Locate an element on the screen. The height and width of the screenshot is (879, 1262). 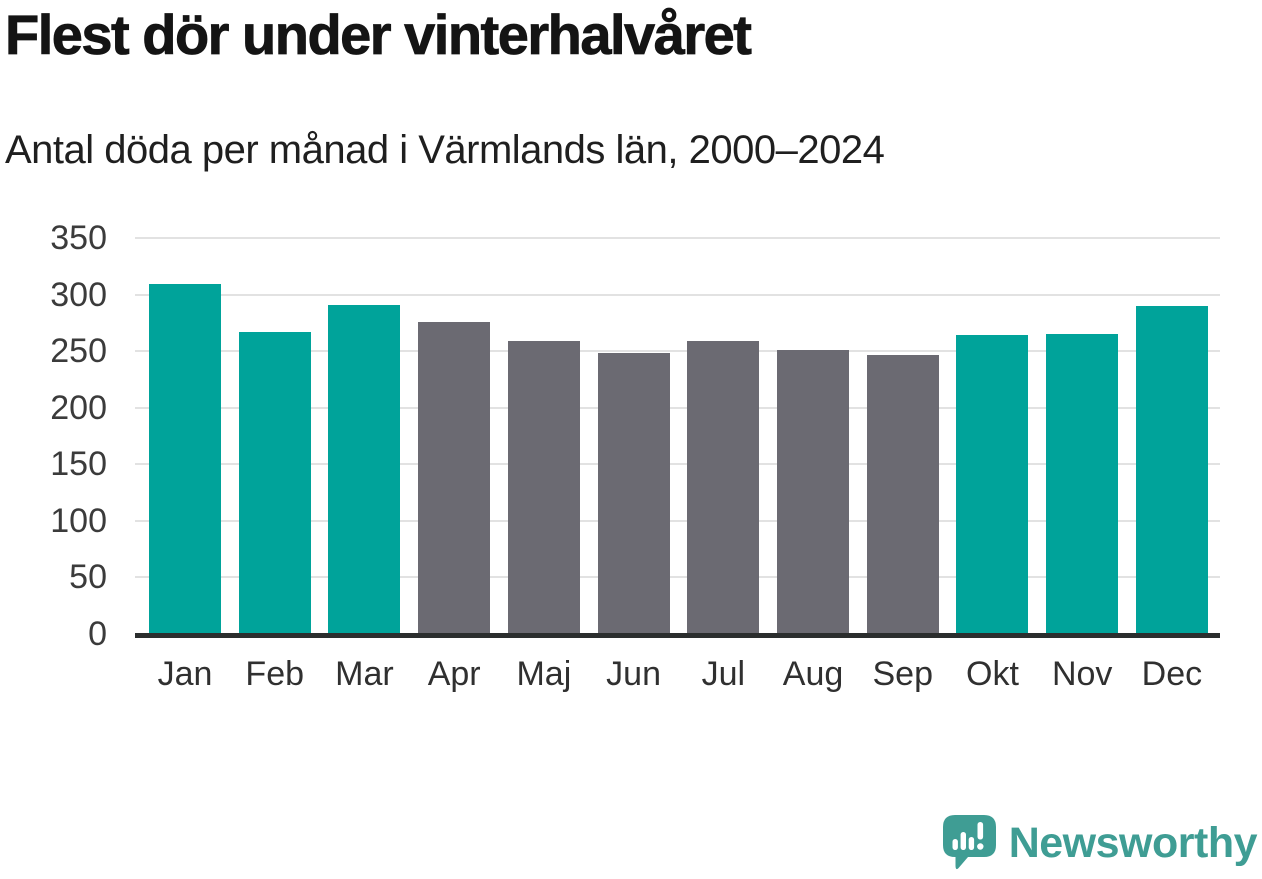
x-tick-label-aug: Aug is located at coordinates (813, 674).